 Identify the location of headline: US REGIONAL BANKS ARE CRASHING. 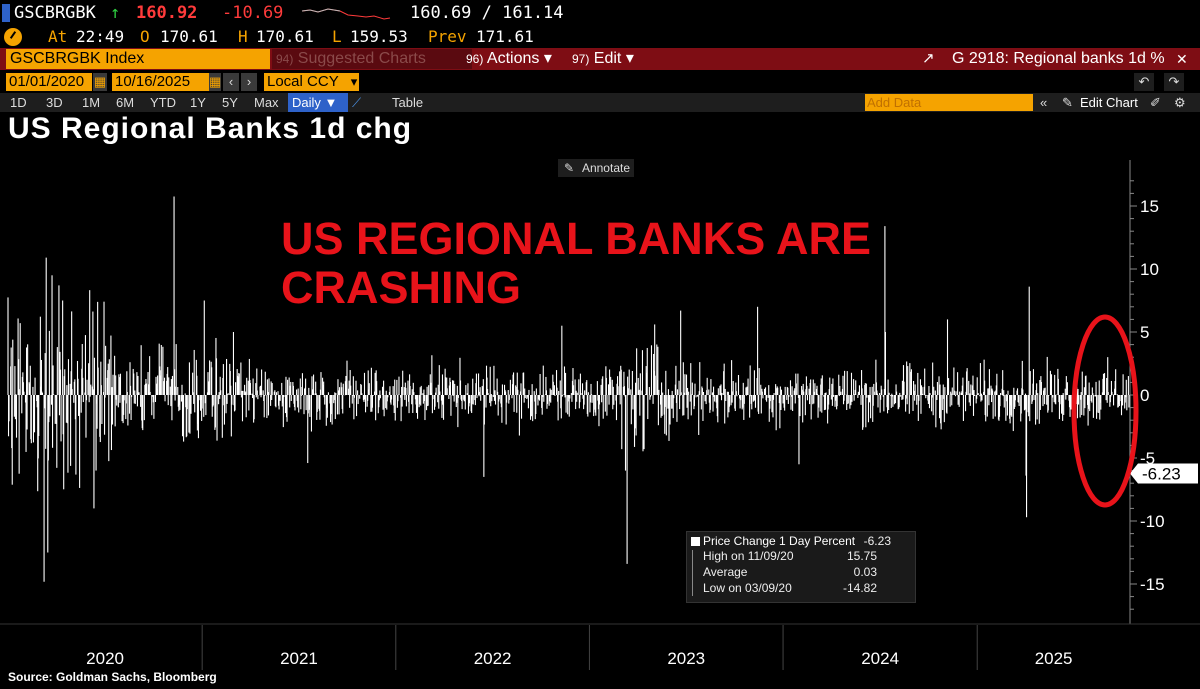
(576, 263).